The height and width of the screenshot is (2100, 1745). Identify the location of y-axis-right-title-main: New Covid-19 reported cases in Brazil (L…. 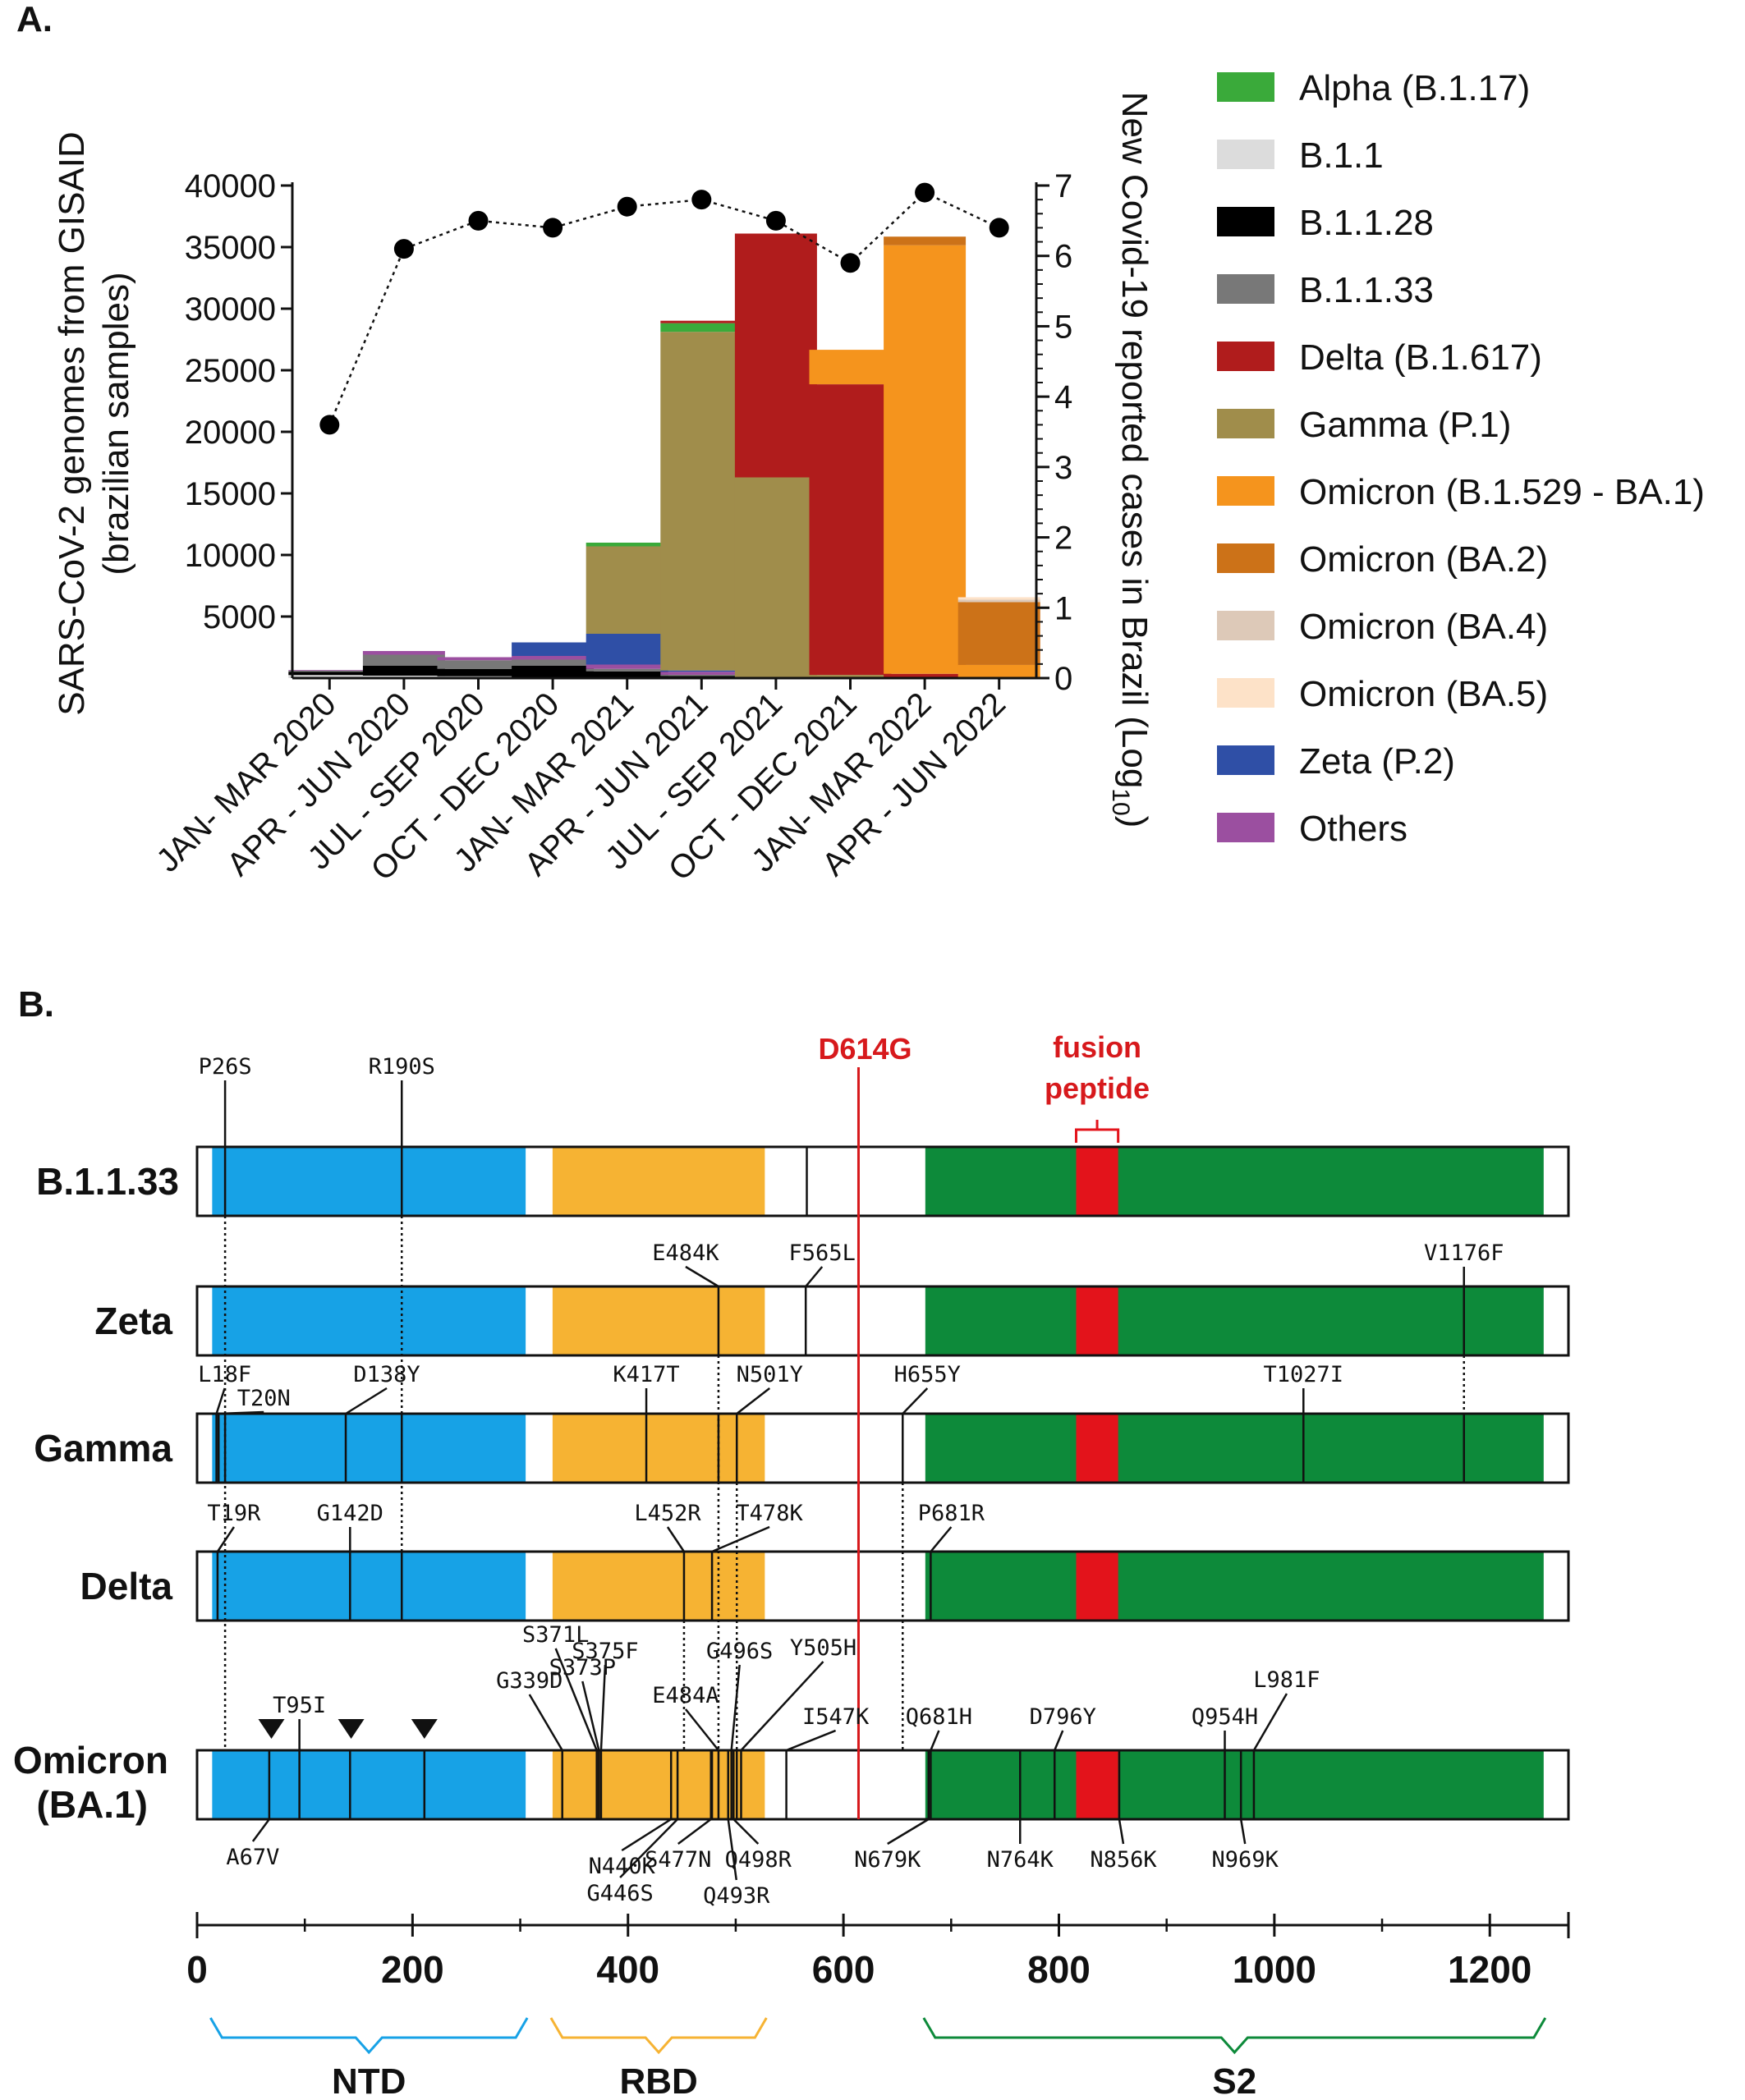
(1134, 440).